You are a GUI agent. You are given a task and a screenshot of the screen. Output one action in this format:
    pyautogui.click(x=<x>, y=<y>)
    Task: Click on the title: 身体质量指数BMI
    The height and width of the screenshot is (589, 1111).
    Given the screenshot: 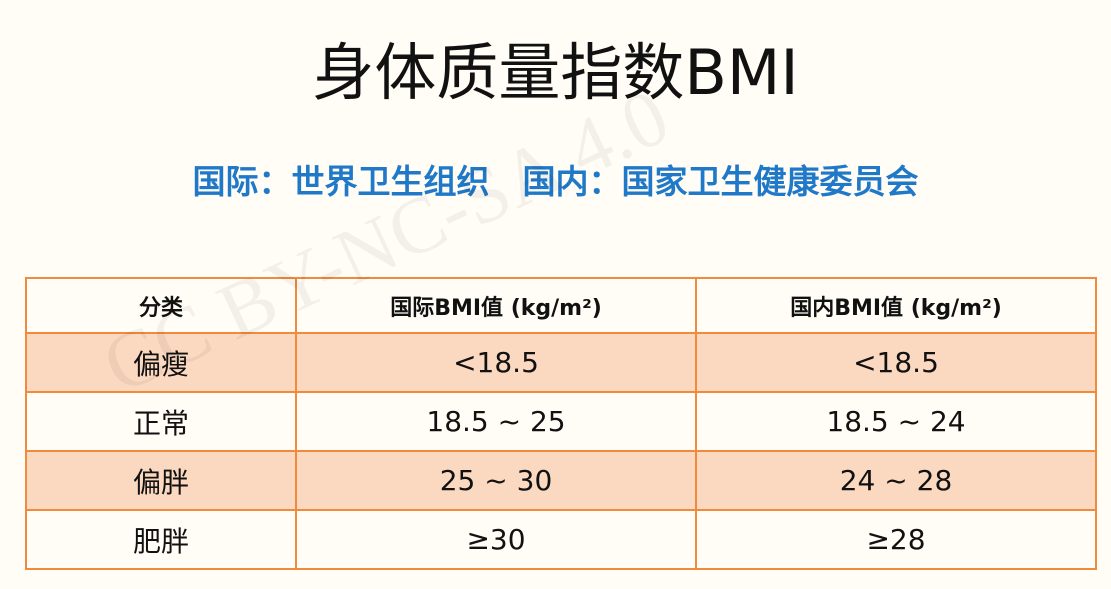 What is the action you would take?
    pyautogui.click(x=555, y=72)
    